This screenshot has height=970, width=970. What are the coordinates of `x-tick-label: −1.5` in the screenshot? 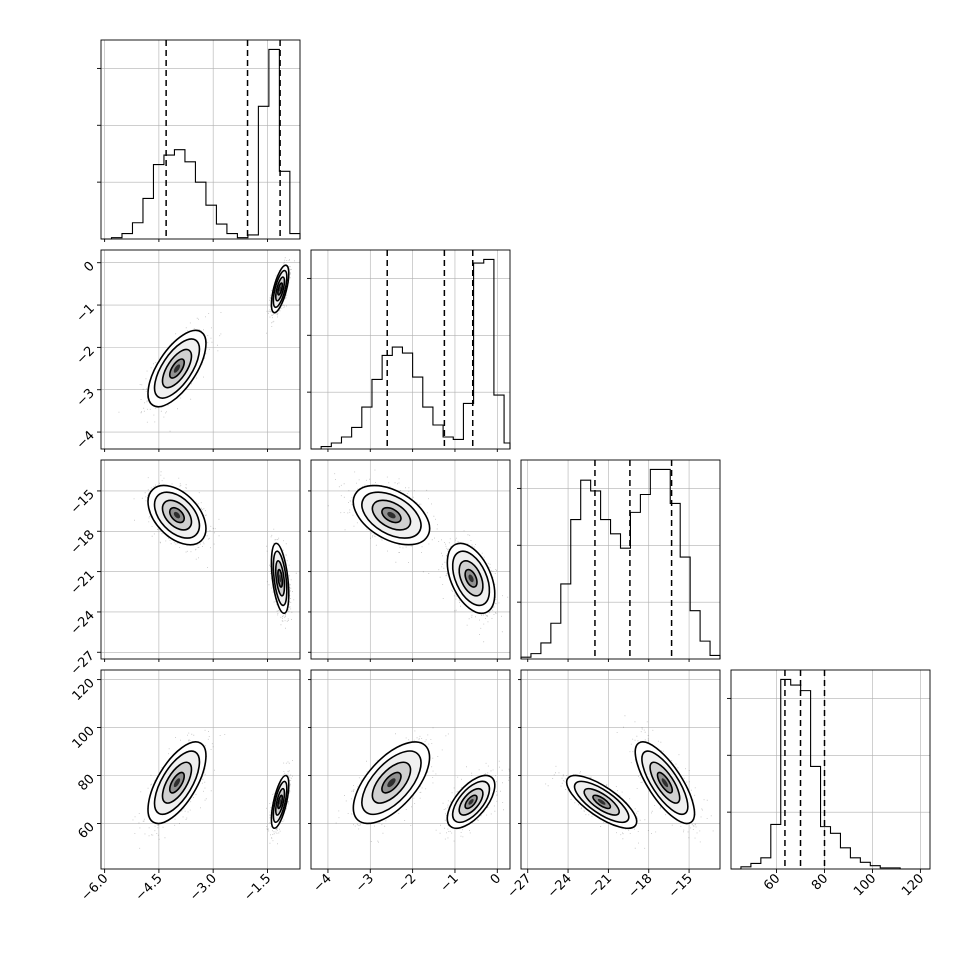 It's located at (257, 887).